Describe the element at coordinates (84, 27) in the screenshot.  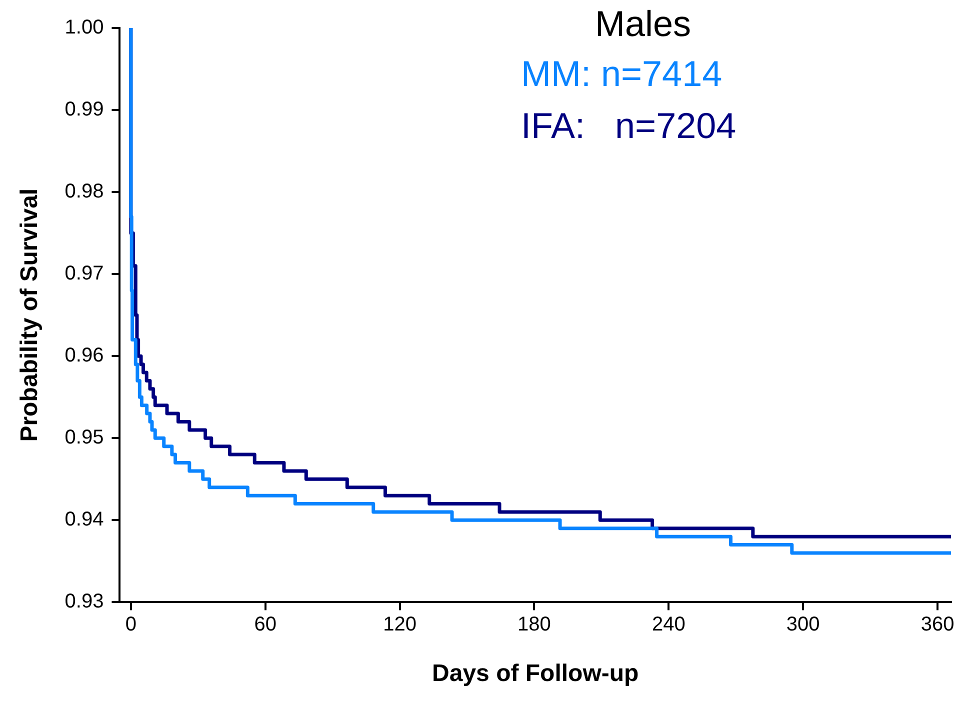
I see `y-tick-label: 1.00` at that location.